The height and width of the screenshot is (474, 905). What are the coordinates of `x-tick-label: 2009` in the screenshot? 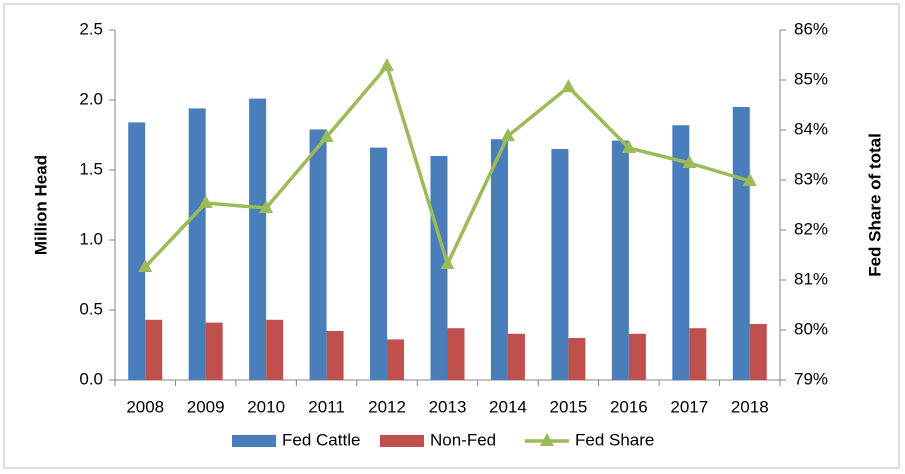 It's located at (206, 406).